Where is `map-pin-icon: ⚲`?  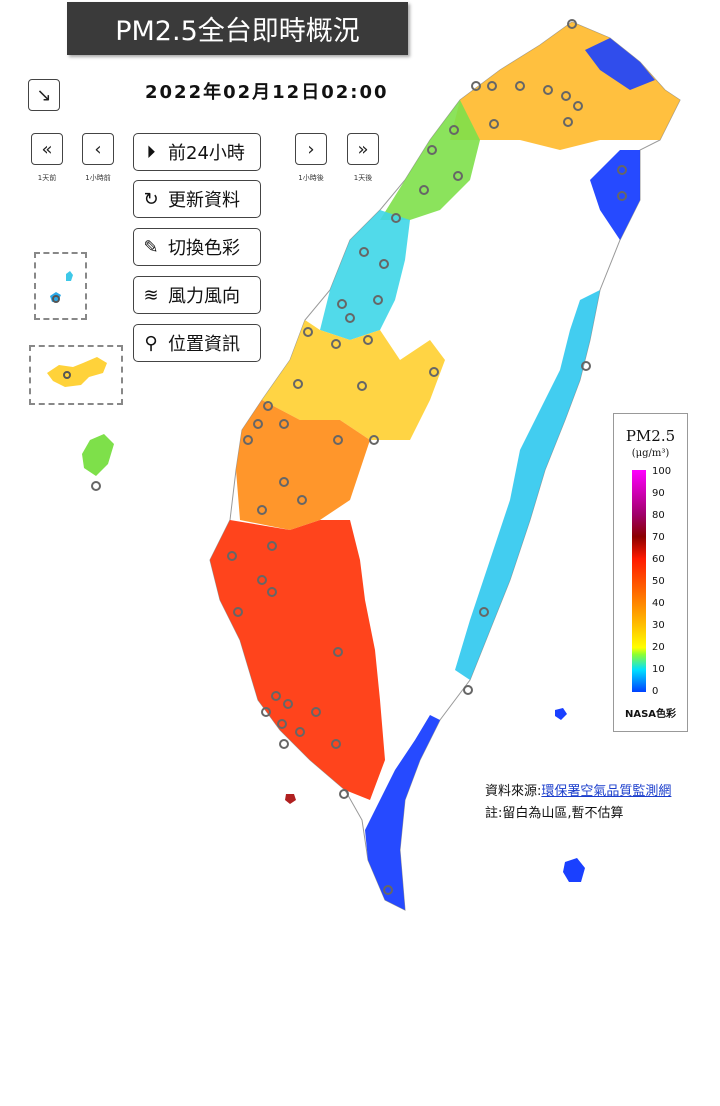
map-pin-icon: ⚲ is located at coordinates (151, 343).